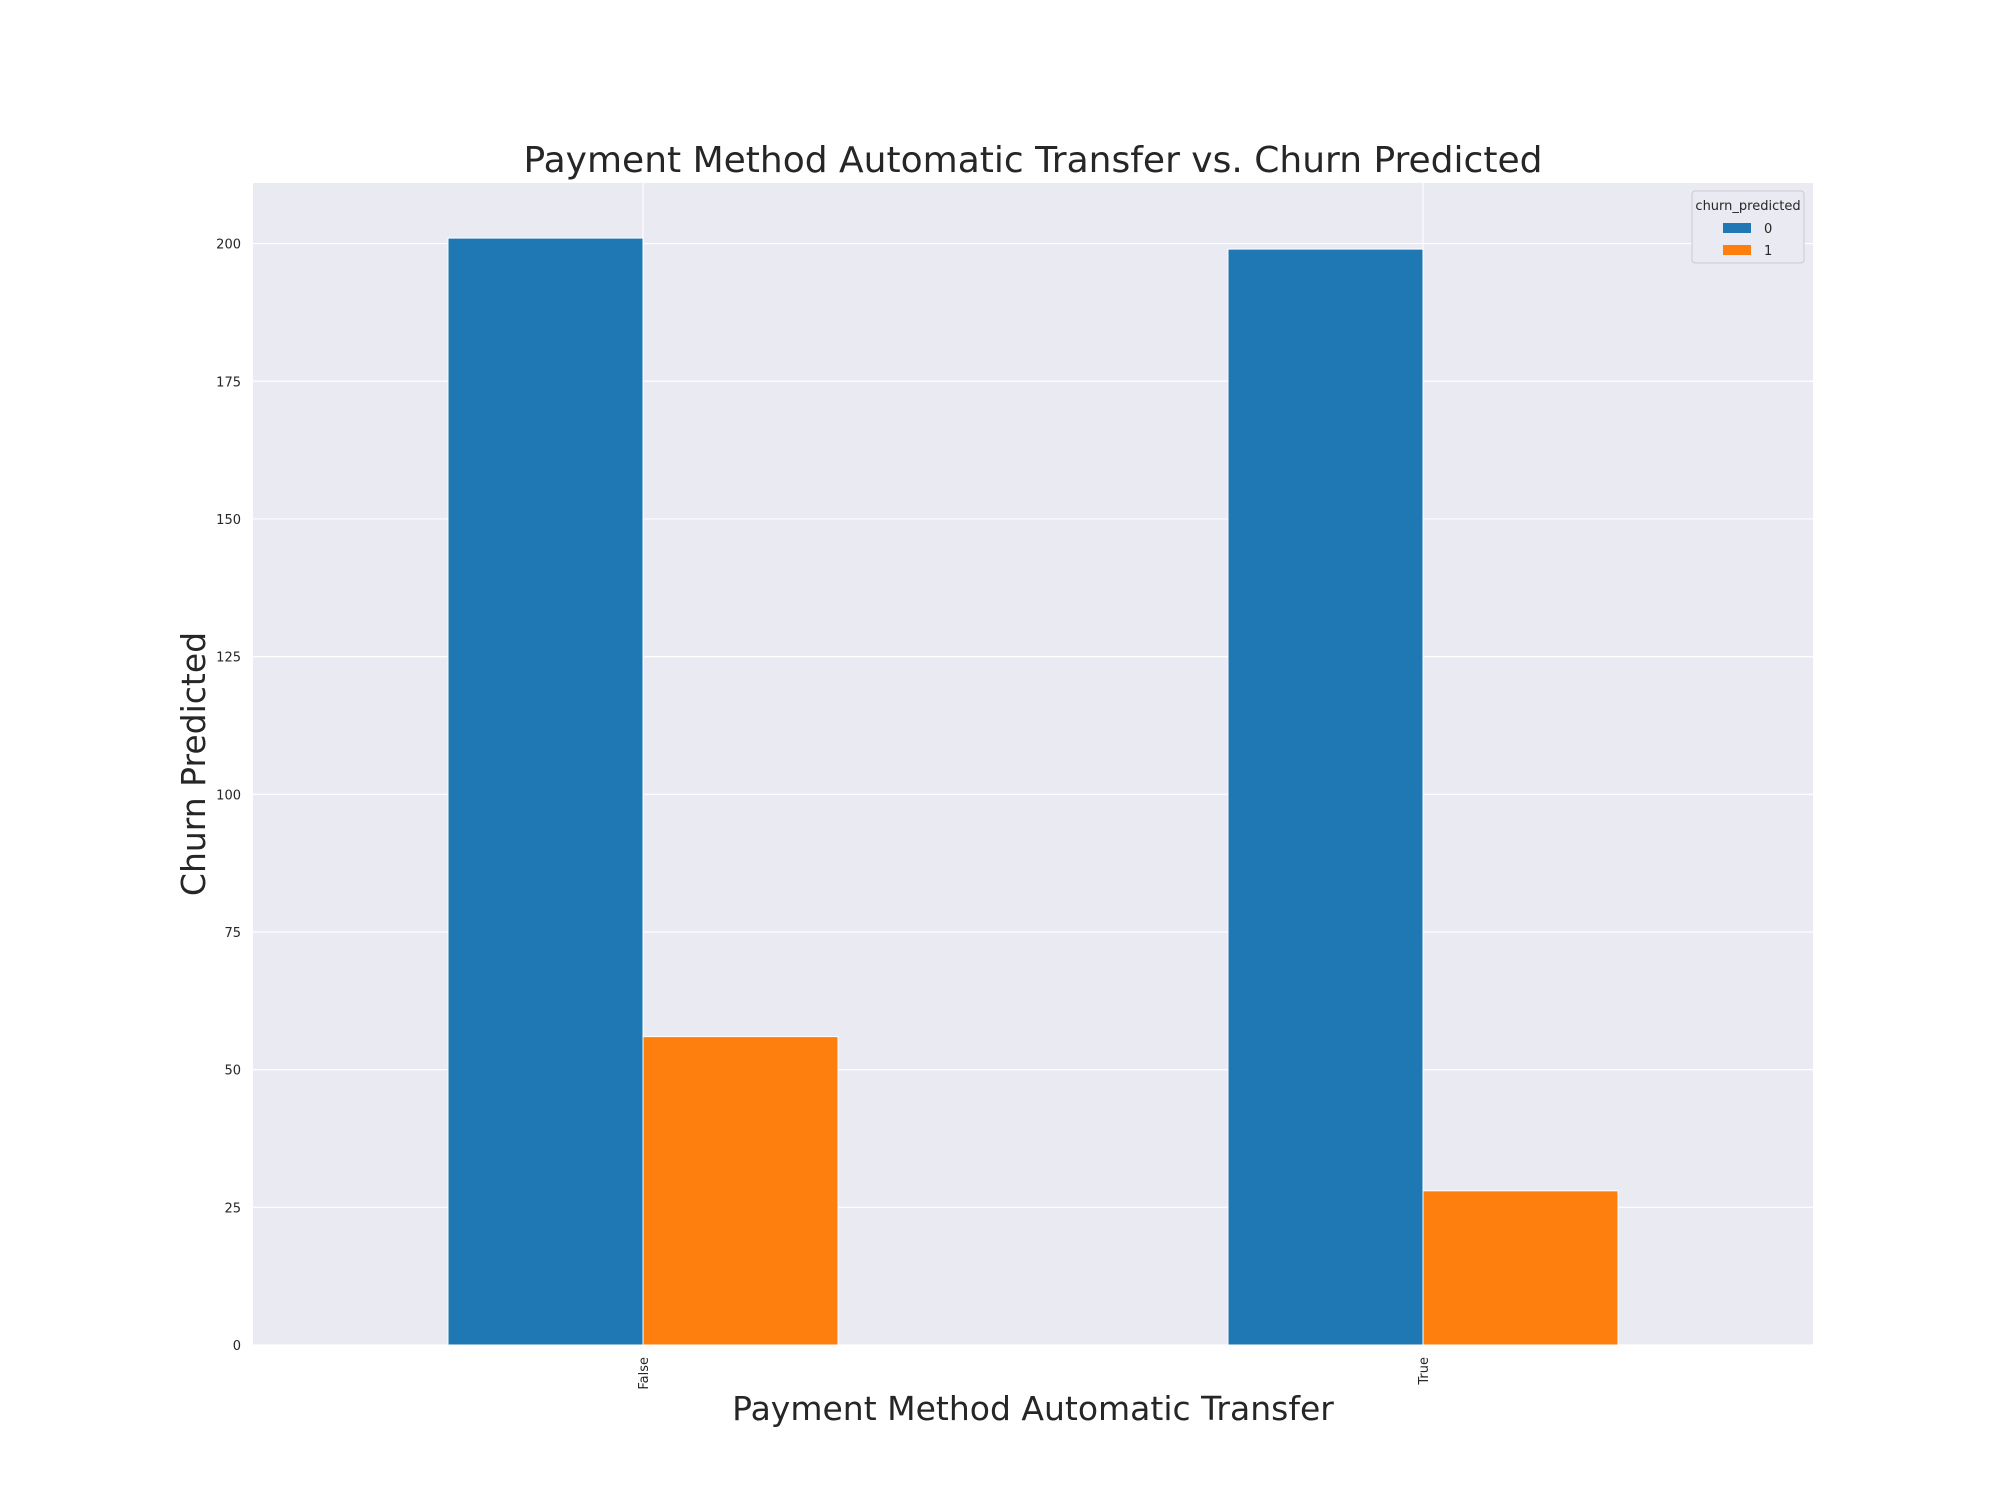 This screenshot has height=1500, width=2000. What do you see at coordinates (1034, 1373) in the screenshot?
I see `x-axis-ticks: False True` at bounding box center [1034, 1373].